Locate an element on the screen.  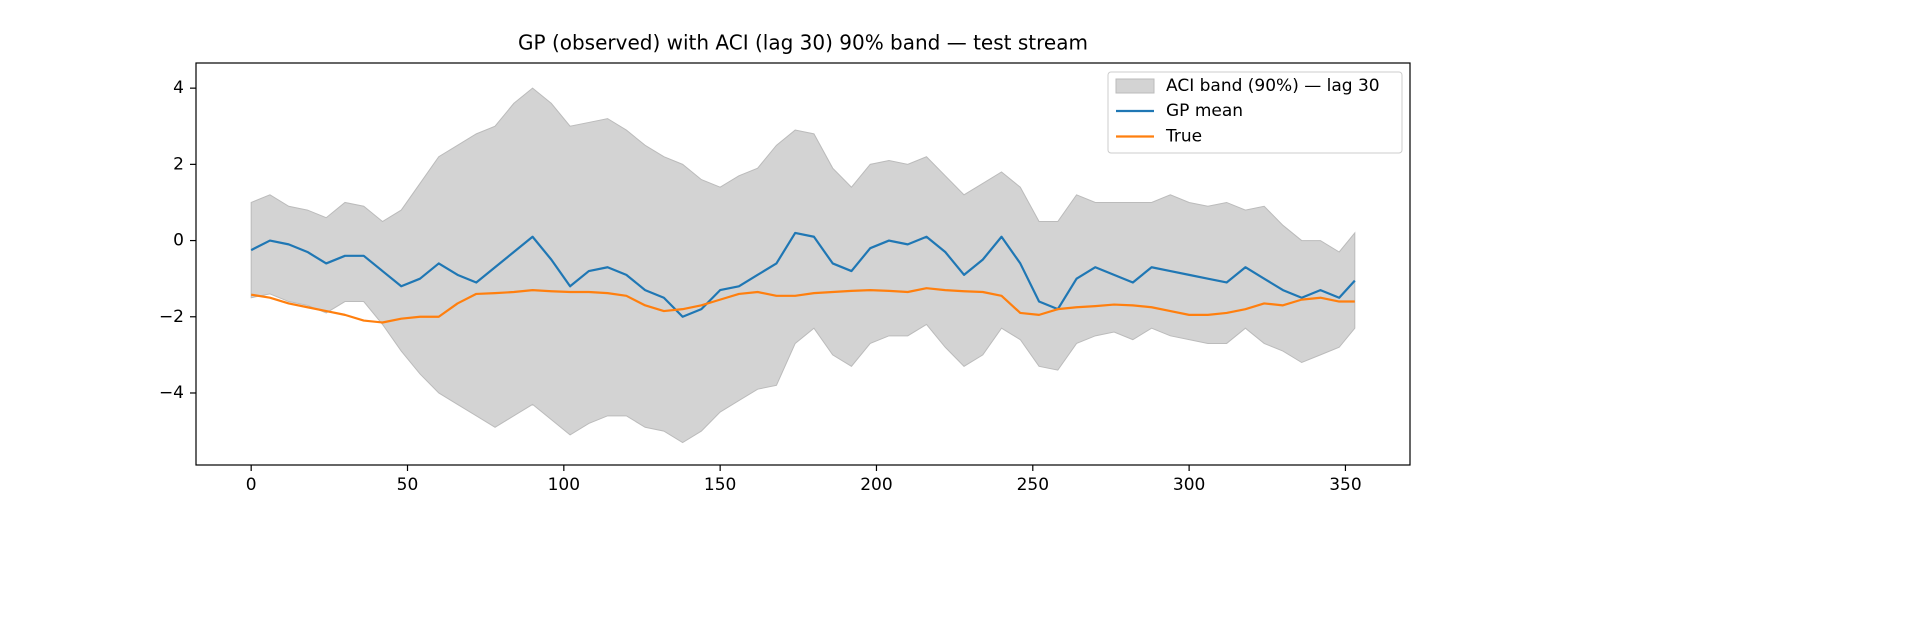
legend-label: ACI band (90%) — lag 30 is located at coordinates (1273, 86).